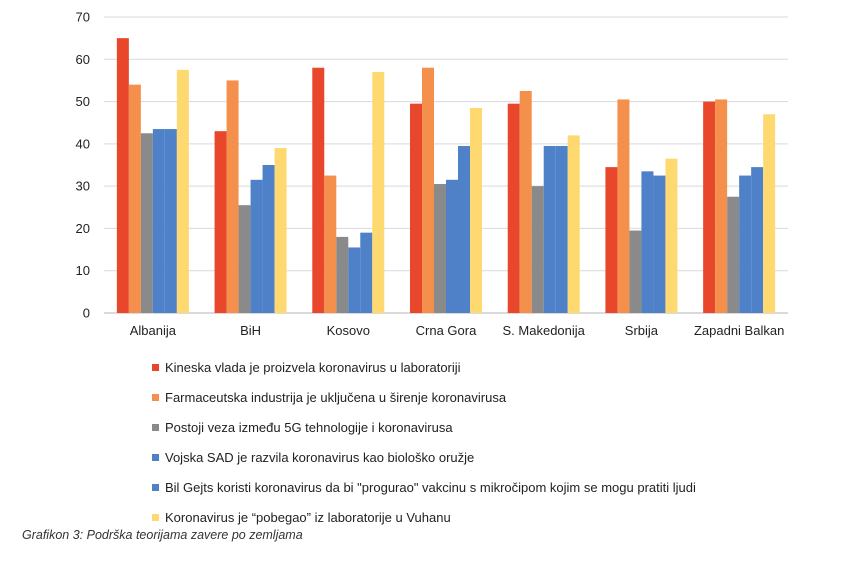 Image resolution: width=850 pixels, height=561 pixels. What do you see at coordinates (348, 330) in the screenshot?
I see `x-tick-label: Kosovo` at bounding box center [348, 330].